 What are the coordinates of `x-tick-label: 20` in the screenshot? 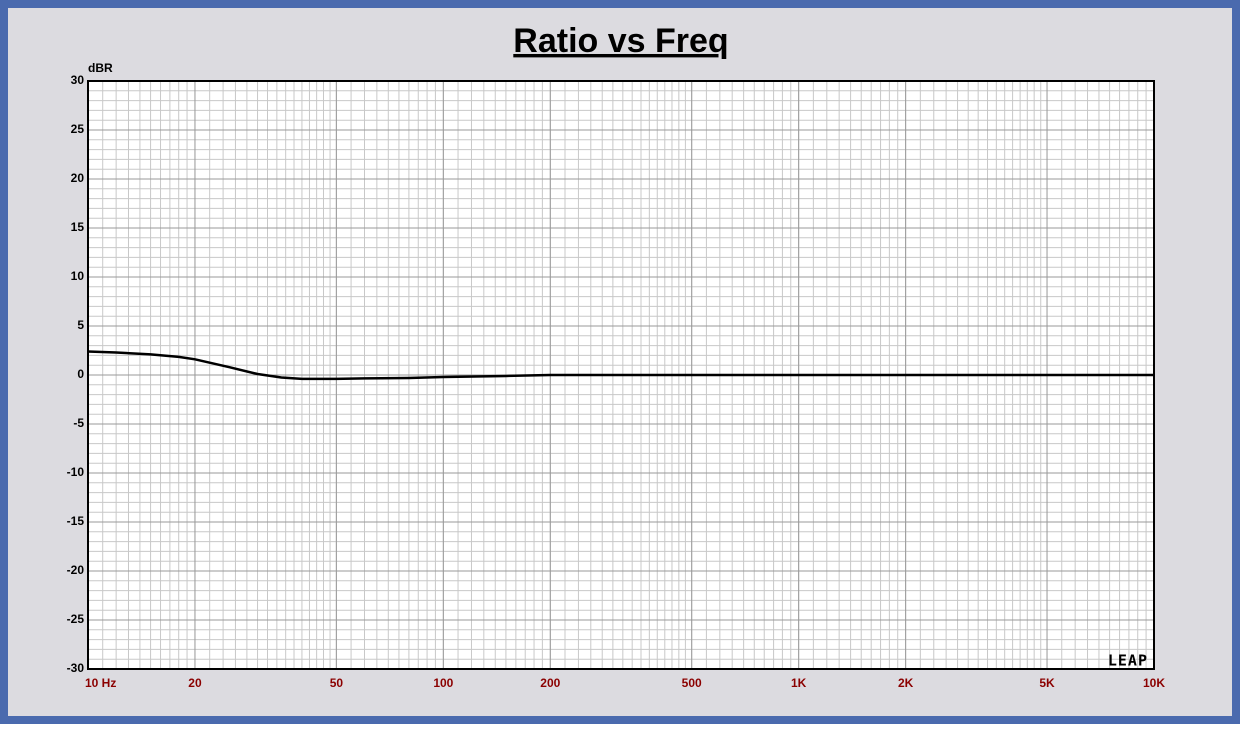 It's located at (195, 683).